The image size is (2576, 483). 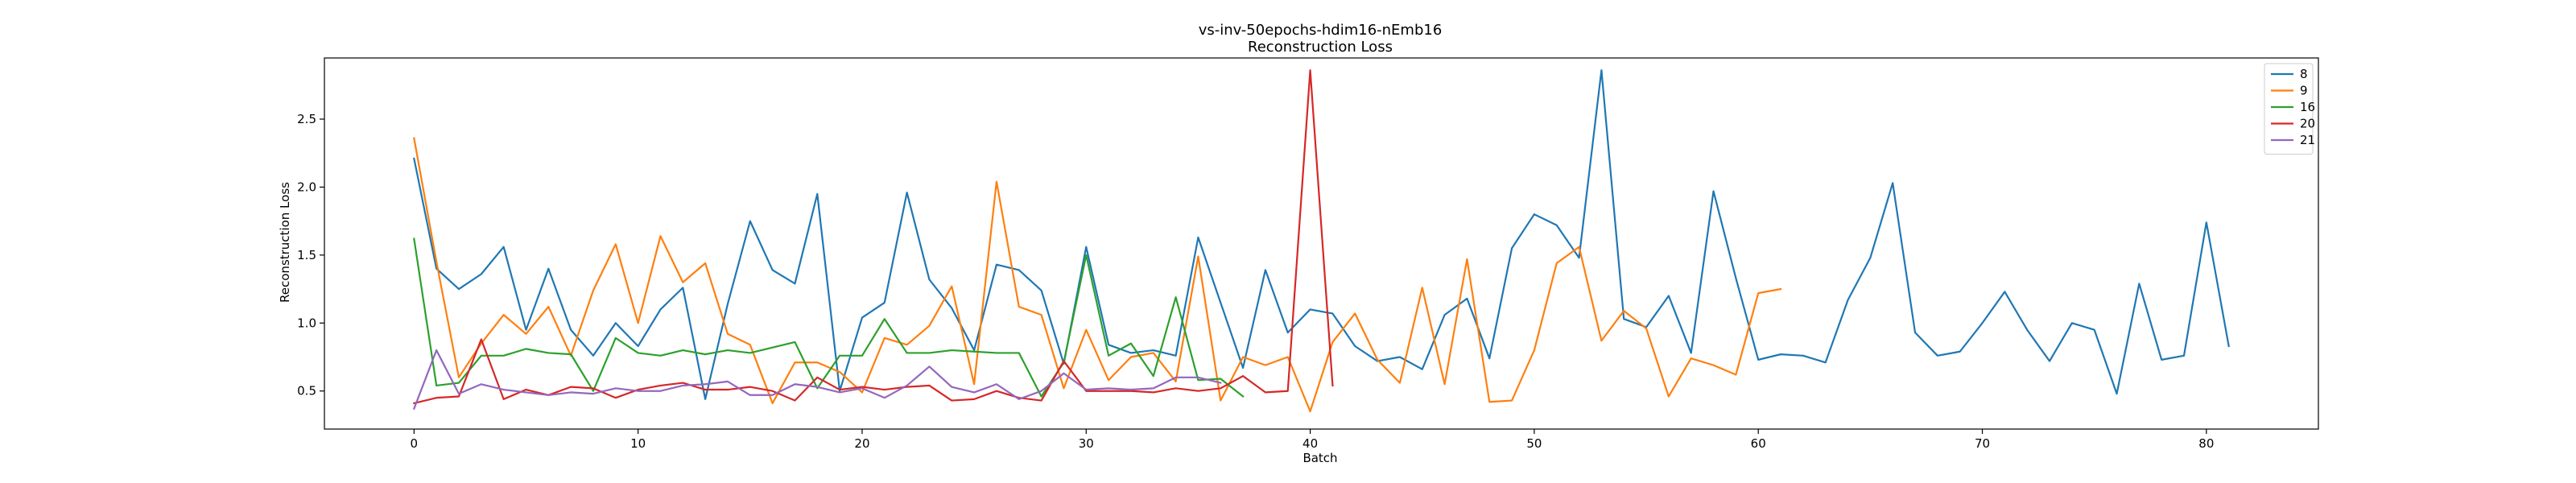 What do you see at coordinates (2304, 91) in the screenshot?
I see `legend-label-9: 9` at bounding box center [2304, 91].